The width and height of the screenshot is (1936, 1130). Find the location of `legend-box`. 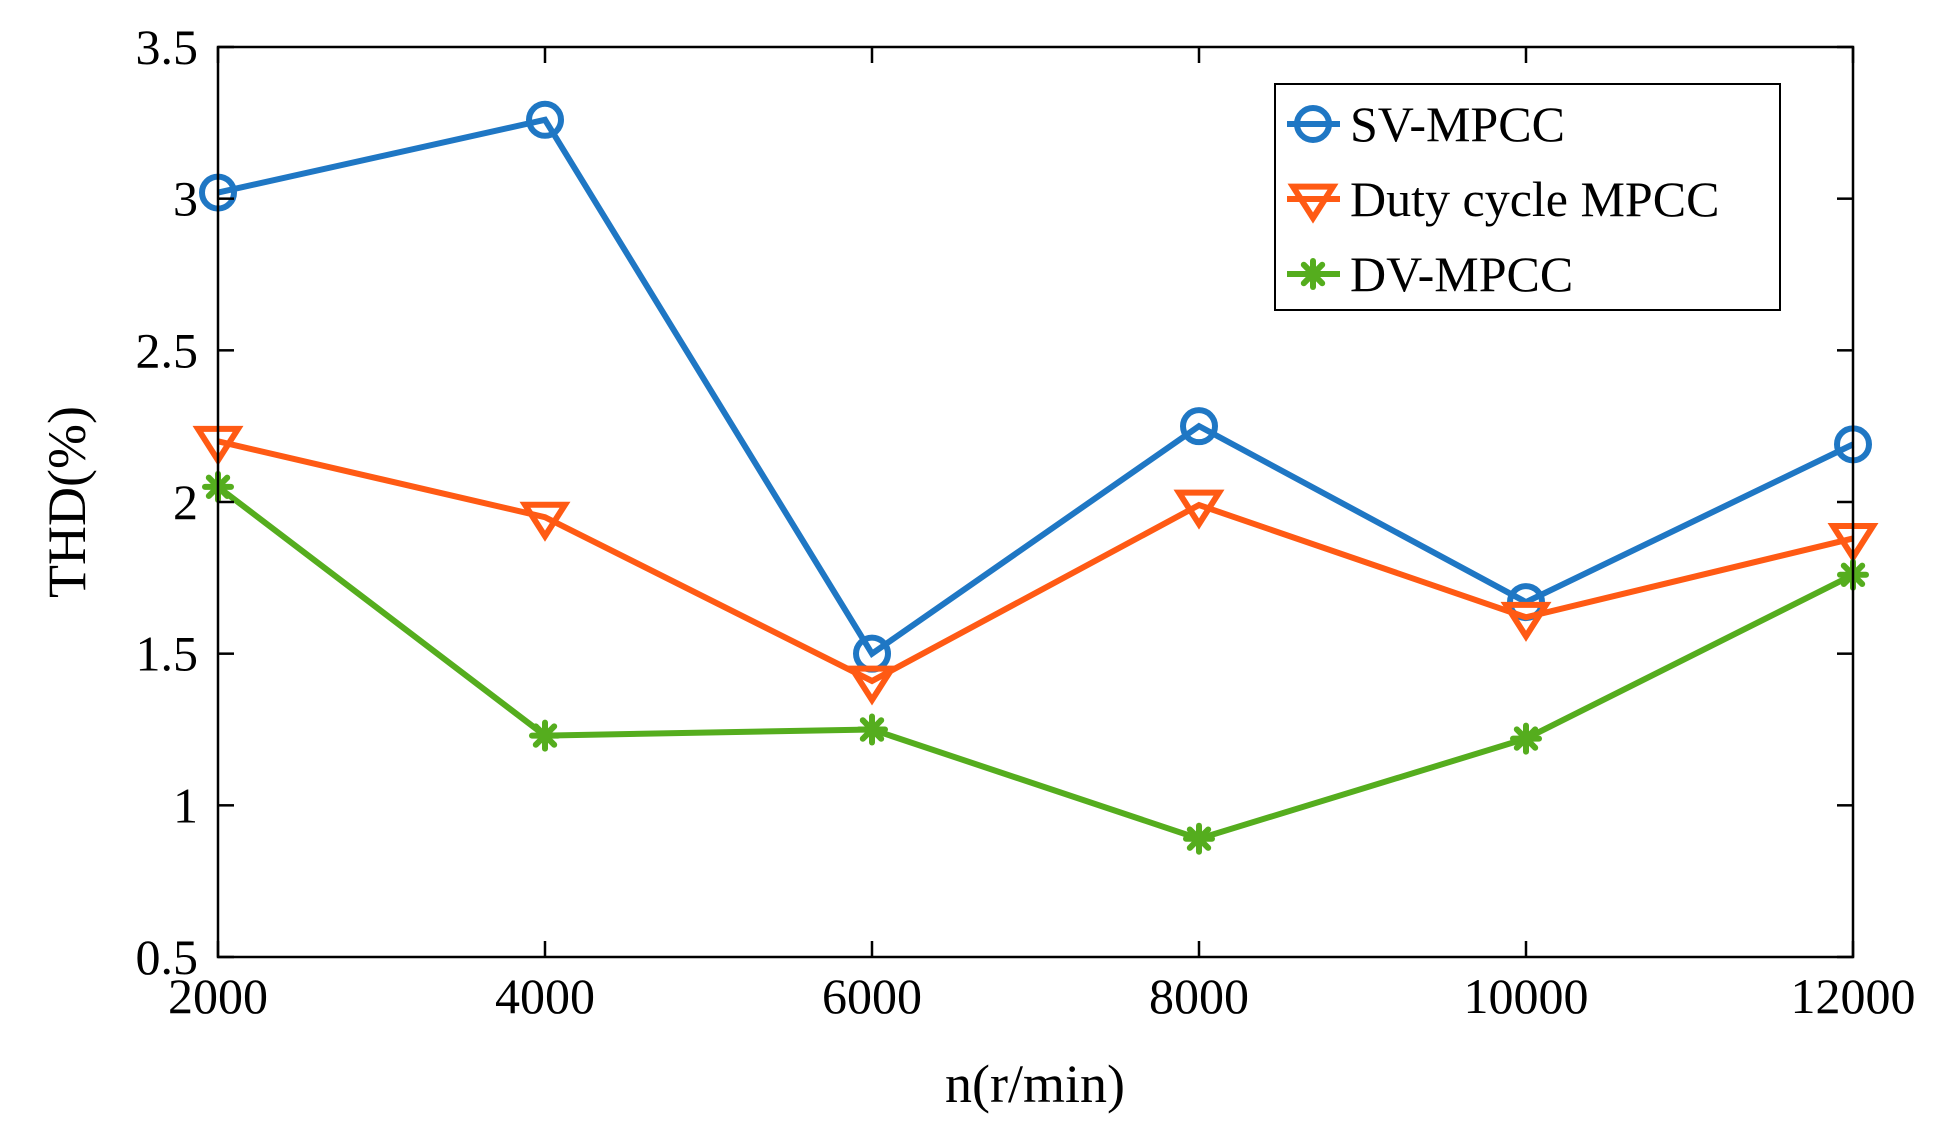

legend-box is located at coordinates (1527, 197).